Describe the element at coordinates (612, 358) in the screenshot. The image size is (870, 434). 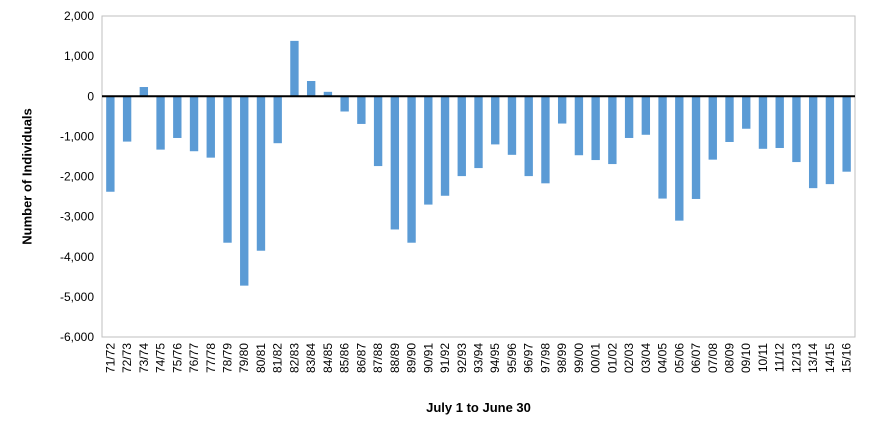
I see `x-tick-label: 01/02` at that location.